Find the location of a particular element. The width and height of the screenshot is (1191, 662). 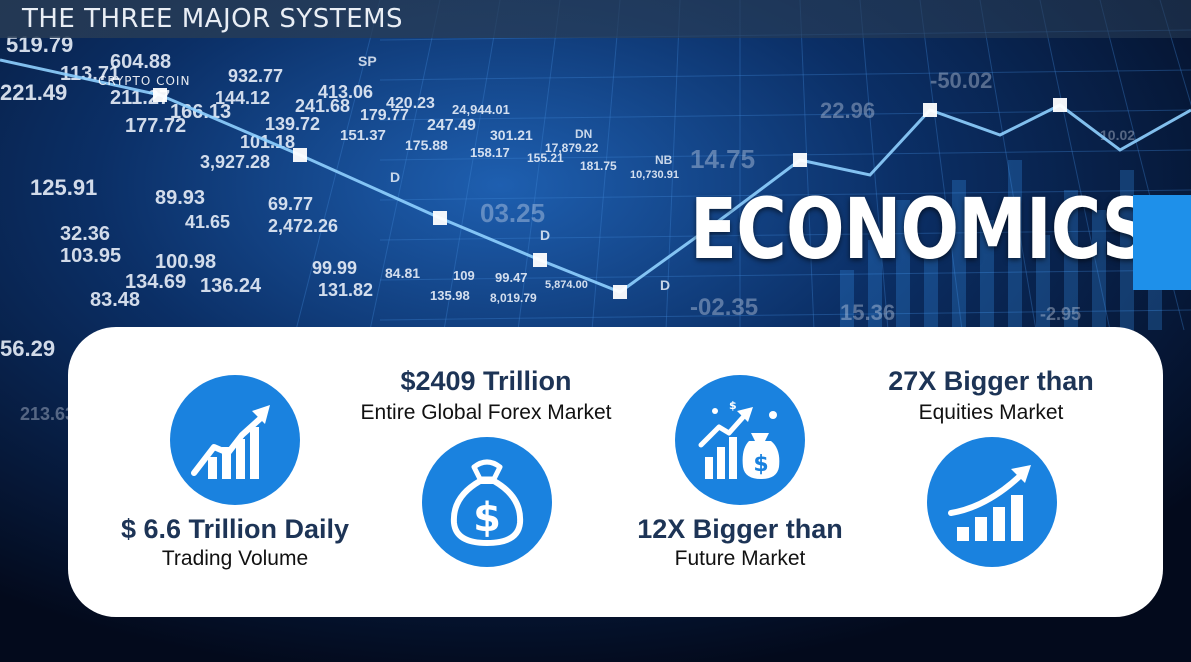

background-number: 139.72 is located at coordinates (292, 124).